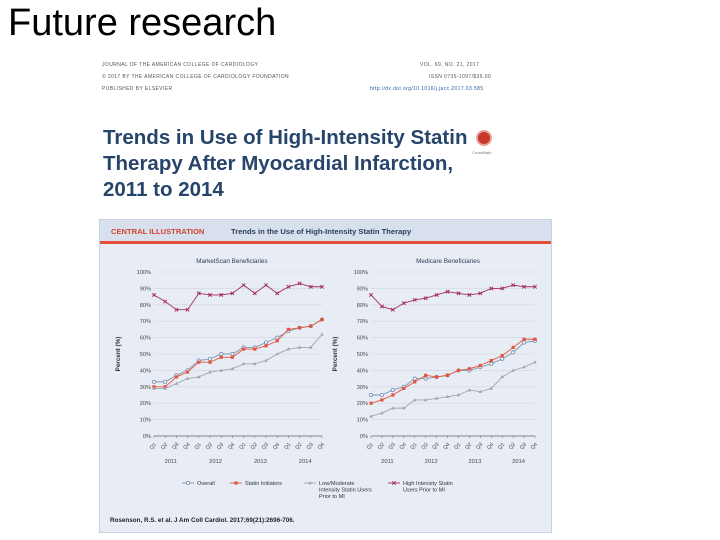 This screenshot has height=540, width=720. I want to click on chart-title: Medicare Beneficiaries, so click(448, 261).